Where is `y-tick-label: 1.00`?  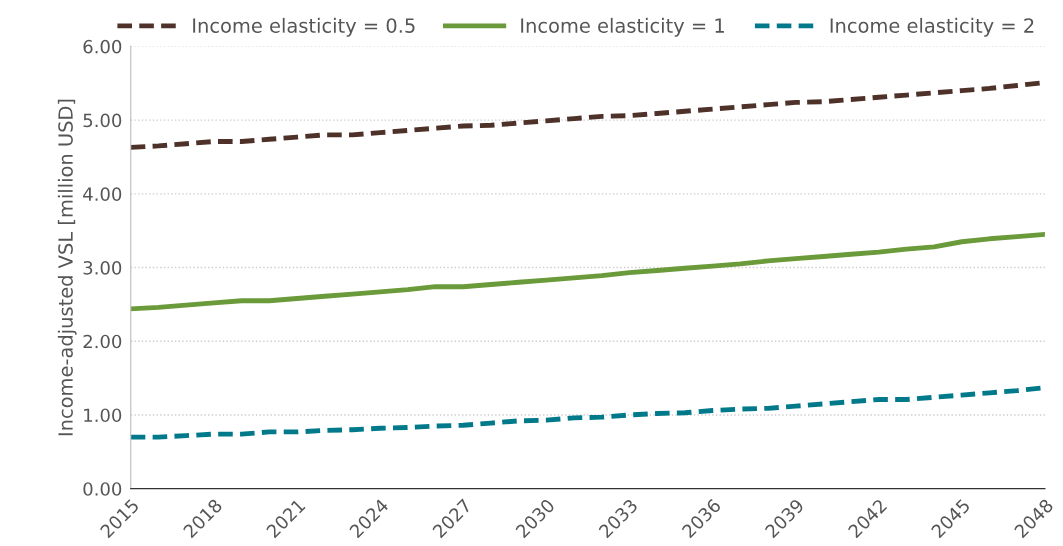
y-tick-label: 1.00 is located at coordinates (103, 415).